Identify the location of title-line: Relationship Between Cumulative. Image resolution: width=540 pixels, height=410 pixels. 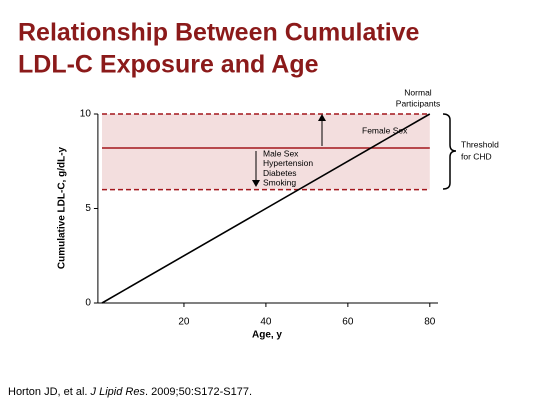
(219, 33).